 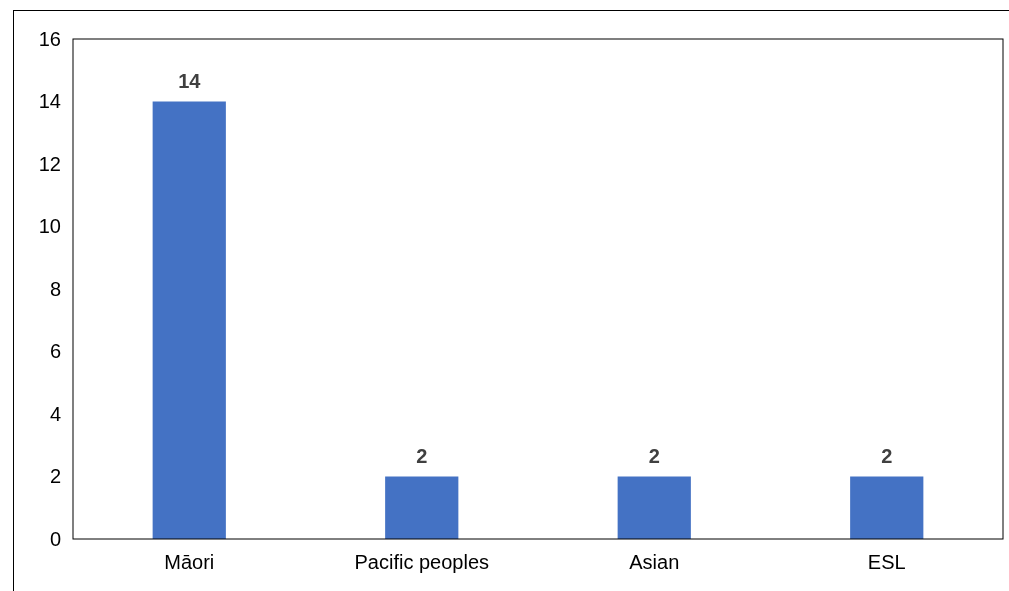 I want to click on y-tick-label: 10, so click(x=49, y=226).